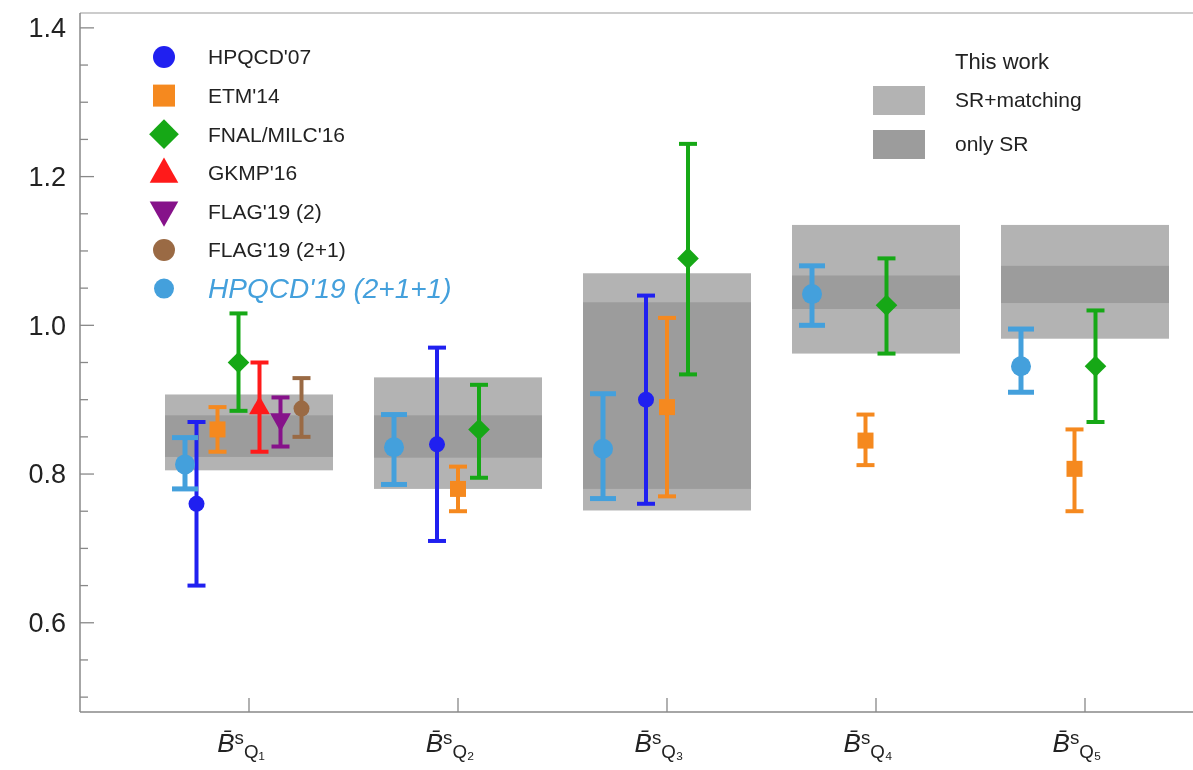  What do you see at coordinates (1003, 61) in the screenshot?
I see `legend-title: This work` at bounding box center [1003, 61].